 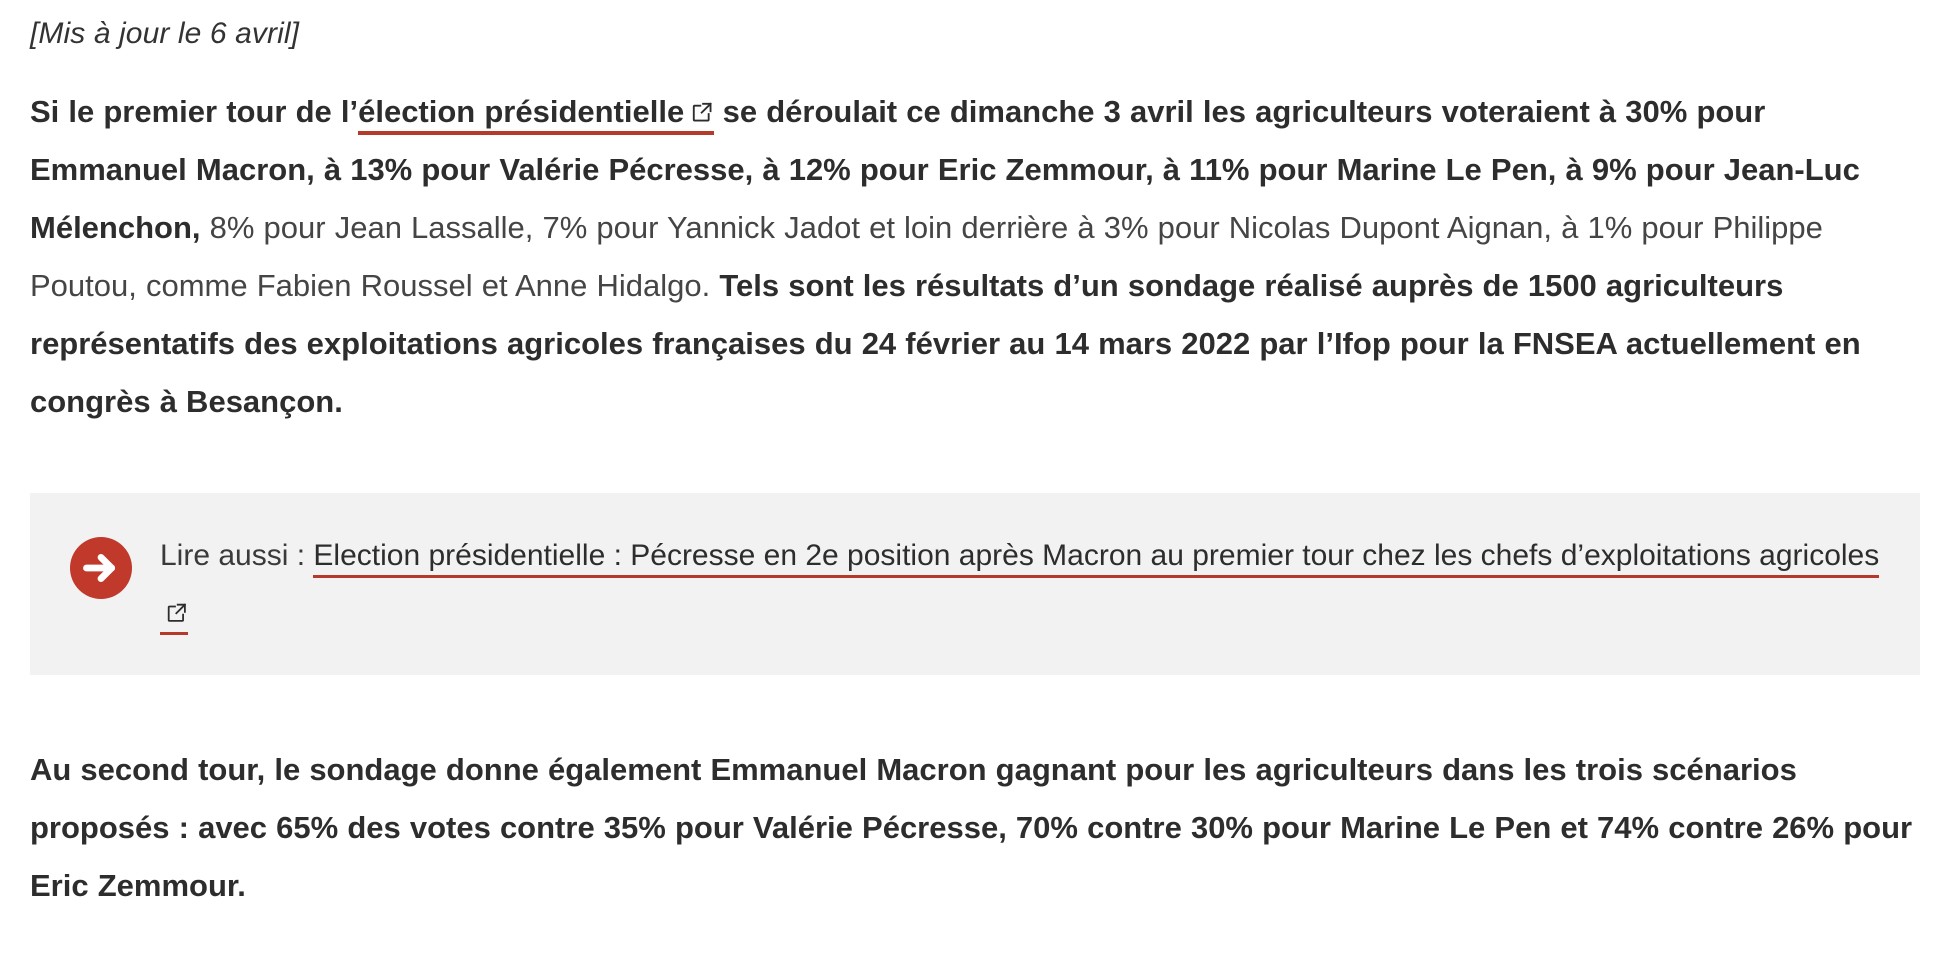 What do you see at coordinates (521, 111) in the screenshot?
I see `election-presidentielle-link-label: élection présidentielle` at bounding box center [521, 111].